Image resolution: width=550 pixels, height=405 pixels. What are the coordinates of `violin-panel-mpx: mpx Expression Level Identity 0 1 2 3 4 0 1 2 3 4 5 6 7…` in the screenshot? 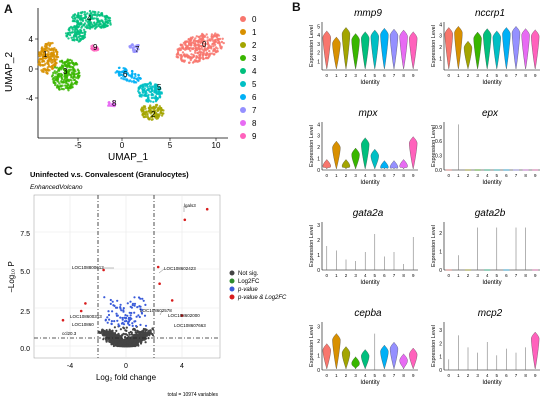 It's located at (363, 147).